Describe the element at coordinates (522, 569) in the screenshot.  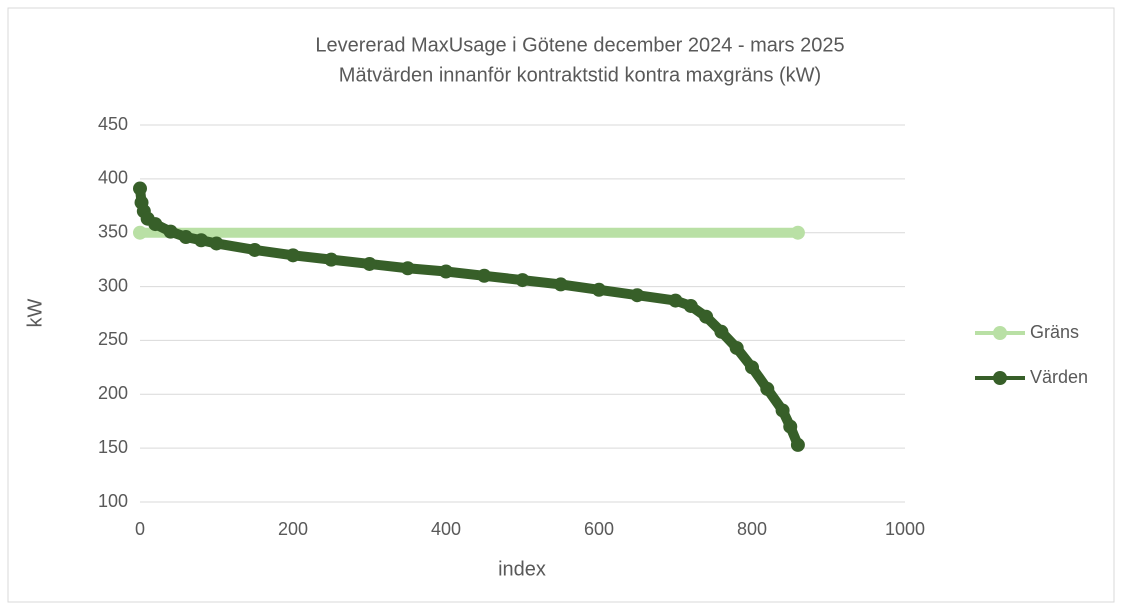
I see `x-axis-title: index` at that location.